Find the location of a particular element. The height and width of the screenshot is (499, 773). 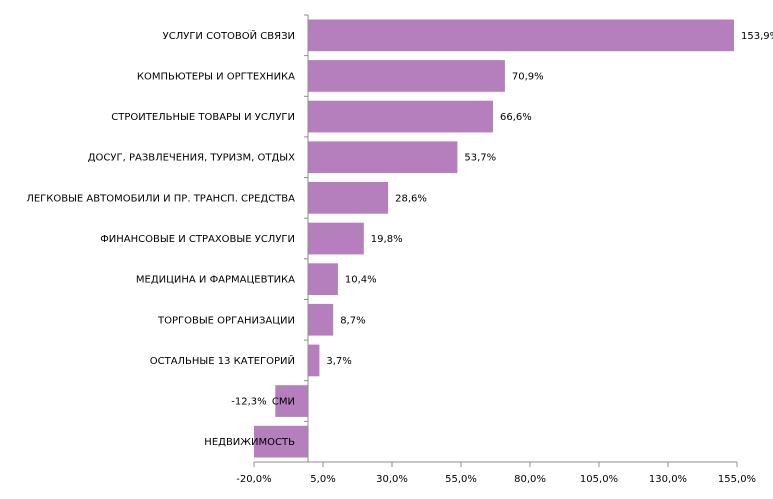

category-label: СМИ is located at coordinates (283, 402).